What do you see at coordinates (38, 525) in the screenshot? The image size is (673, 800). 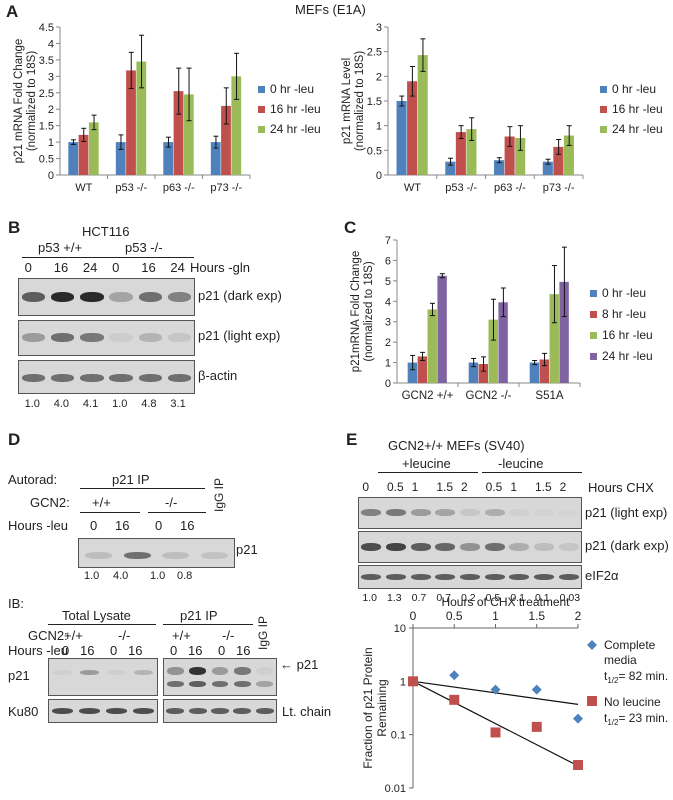 I see `d-hours: Hours -leu` at bounding box center [38, 525].